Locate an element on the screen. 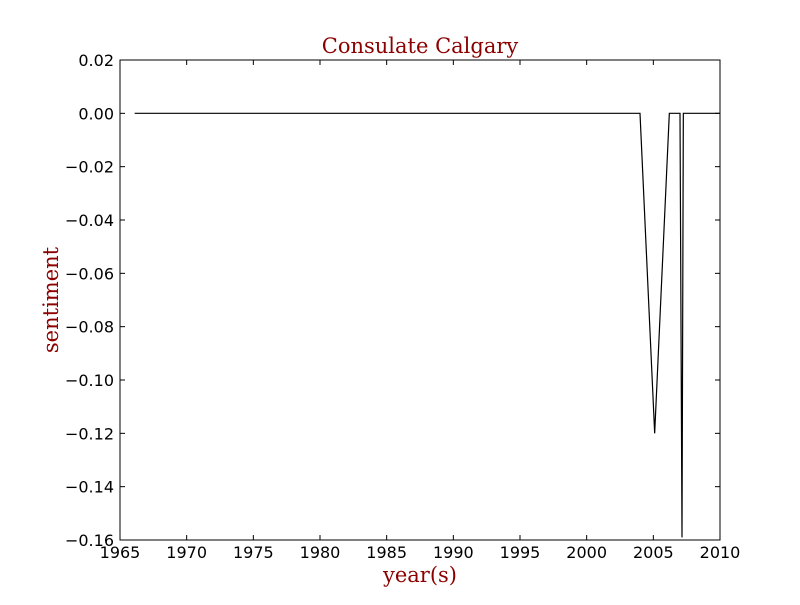 Image resolution: width=800 pixels, height=605 pixels. x-tick-label: 2010 is located at coordinates (720, 552).